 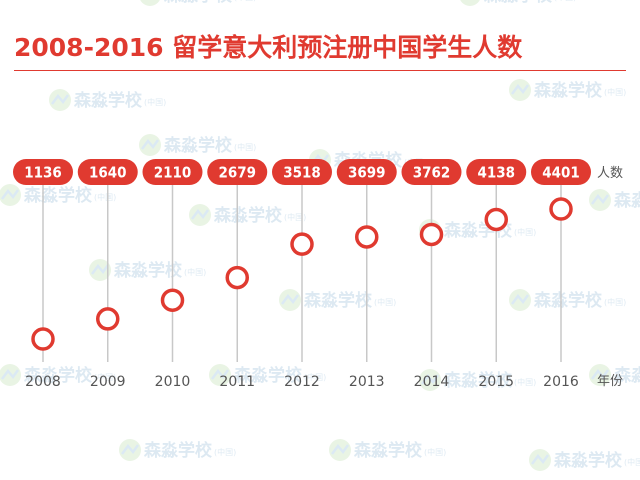 I want to click on year-label: 2016, so click(x=561, y=382).